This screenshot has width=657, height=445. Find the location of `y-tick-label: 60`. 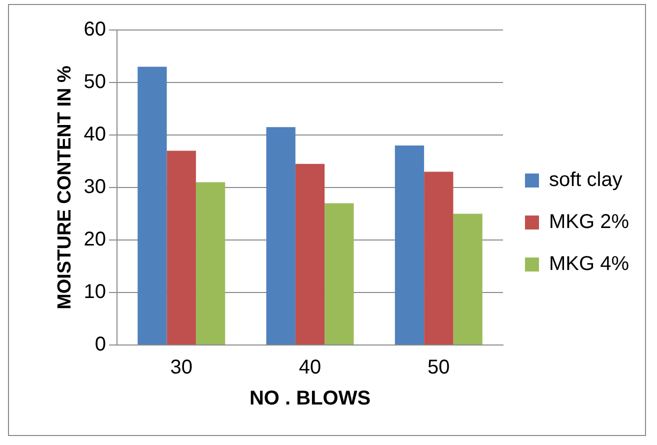

y-tick-label: 60 is located at coordinates (95, 29).